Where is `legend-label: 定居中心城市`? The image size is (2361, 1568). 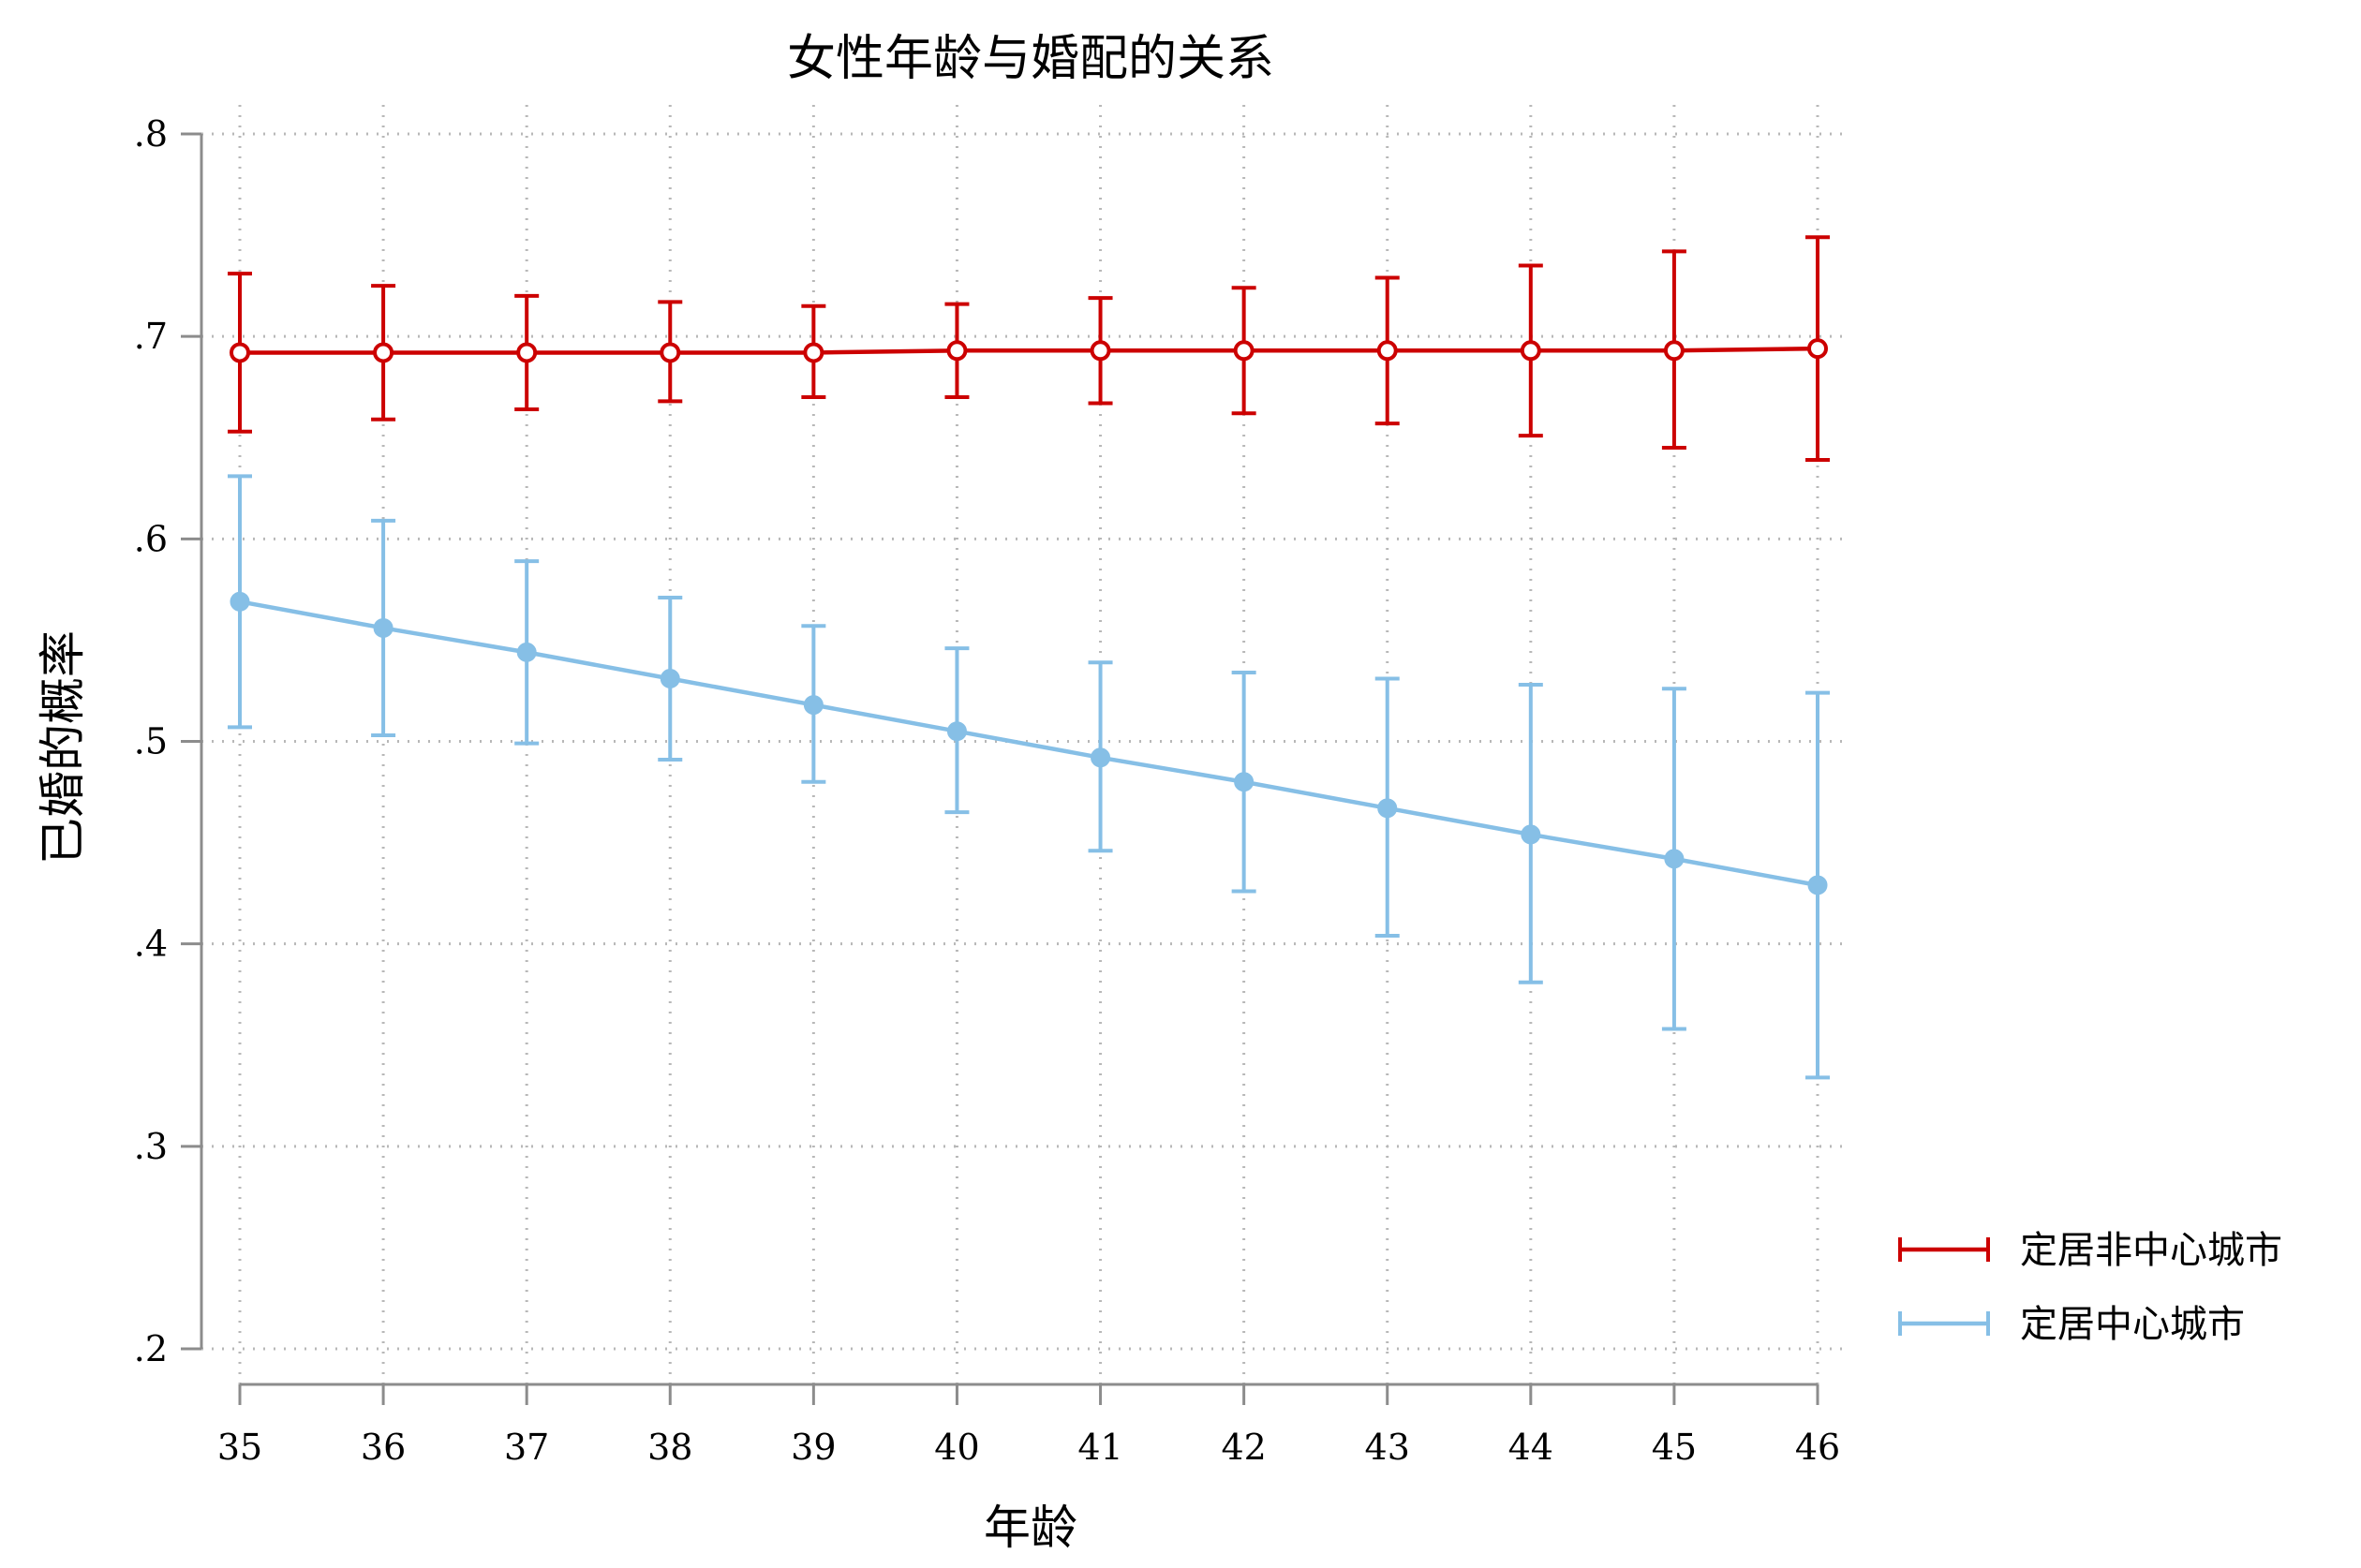 legend-label: 定居中心城市 is located at coordinates (2132, 1324).